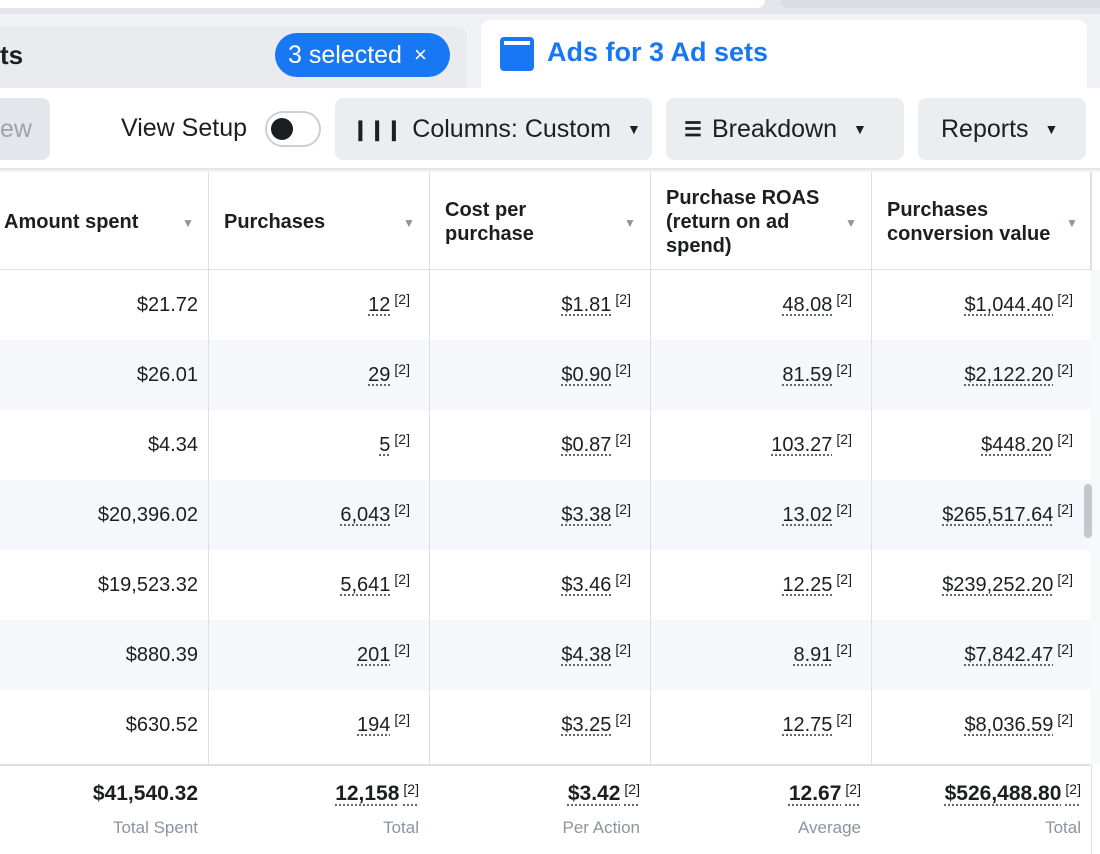  Describe the element at coordinates (693, 129) in the screenshot. I see `breakdown-icon: ☰` at that location.